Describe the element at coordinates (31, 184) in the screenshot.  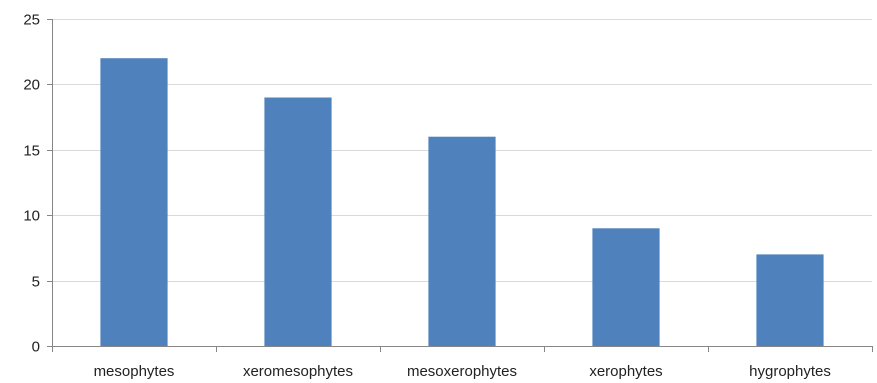
I see `y-tick-labels: 0 5 10 15 20 25` at that location.